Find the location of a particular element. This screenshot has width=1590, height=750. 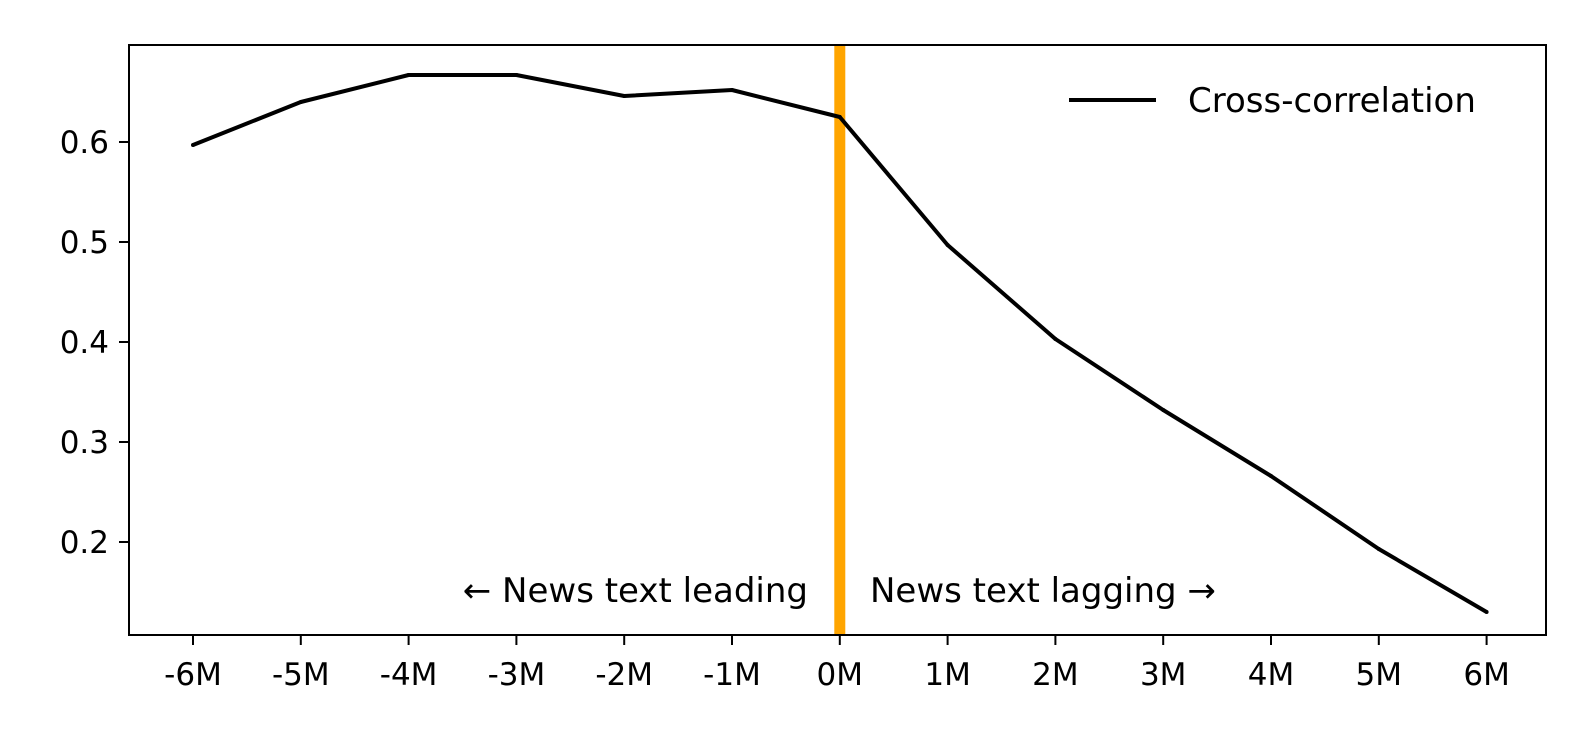

x-tick-label-6M: 6M is located at coordinates (1486, 675).